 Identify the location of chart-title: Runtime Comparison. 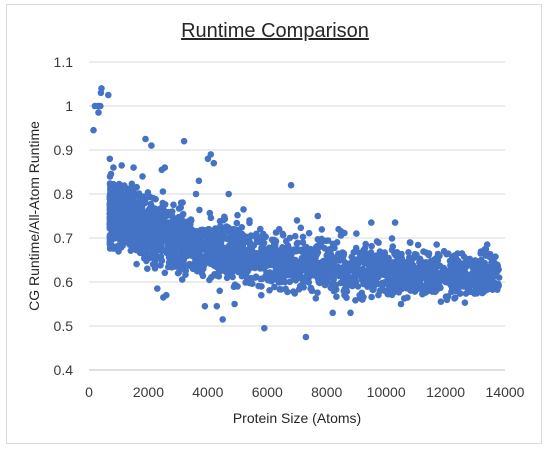
(275, 31).